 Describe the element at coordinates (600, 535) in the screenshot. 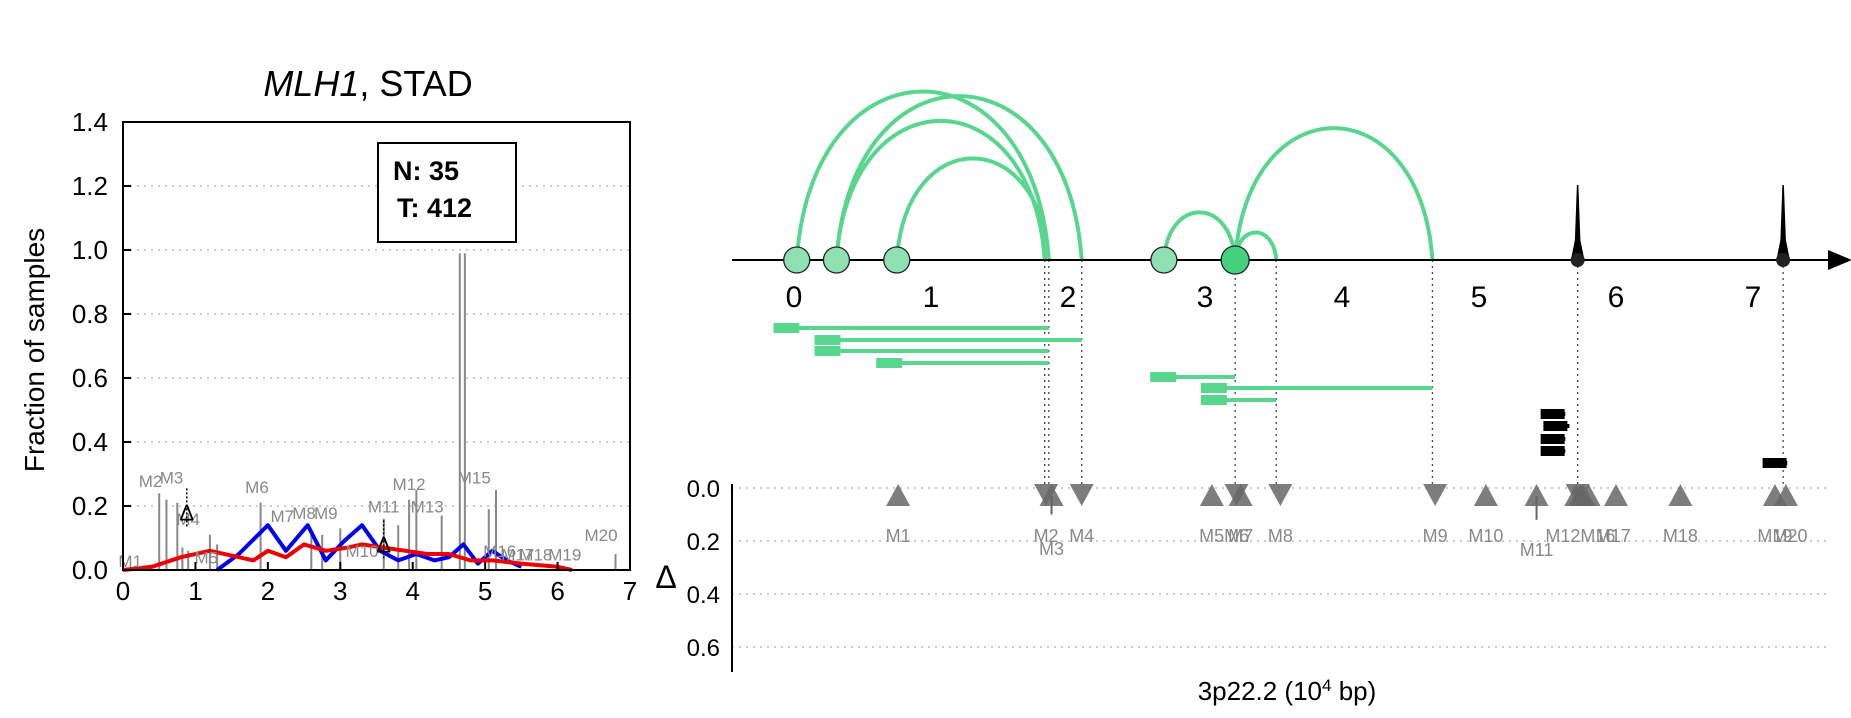

I see `marker-label: M20` at that location.